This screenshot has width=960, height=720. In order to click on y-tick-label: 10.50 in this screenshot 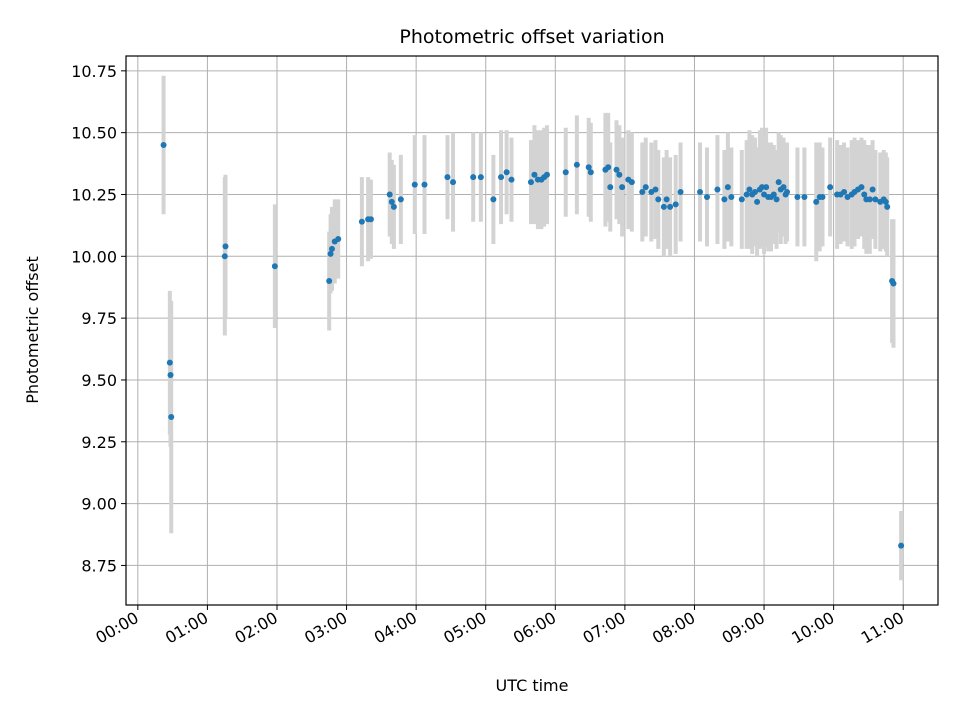, I will do `click(94, 133)`.